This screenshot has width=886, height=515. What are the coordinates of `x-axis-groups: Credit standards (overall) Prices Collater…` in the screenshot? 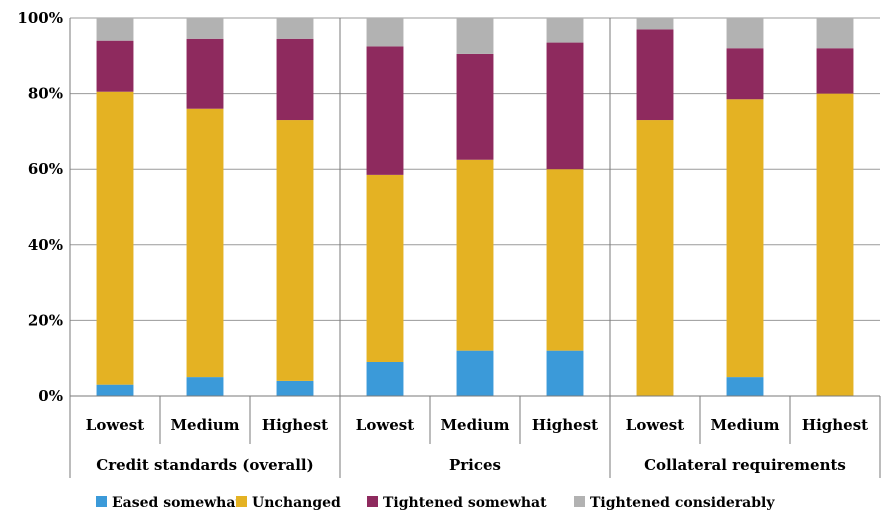 It's located at (471, 465).